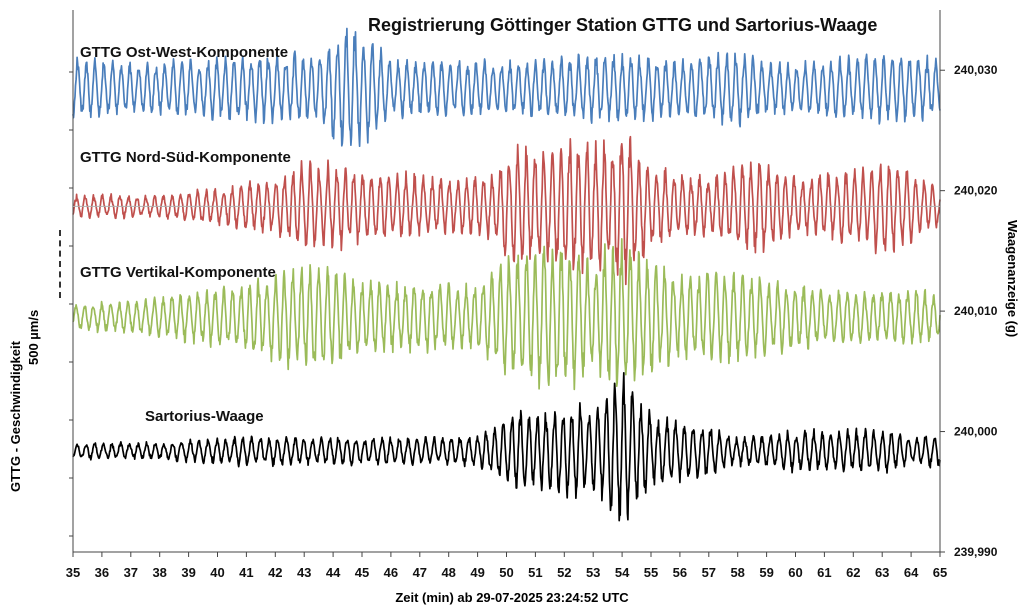  What do you see at coordinates (976, 311) in the screenshot?
I see `y-tick-label-right: 240,010` at bounding box center [976, 311].